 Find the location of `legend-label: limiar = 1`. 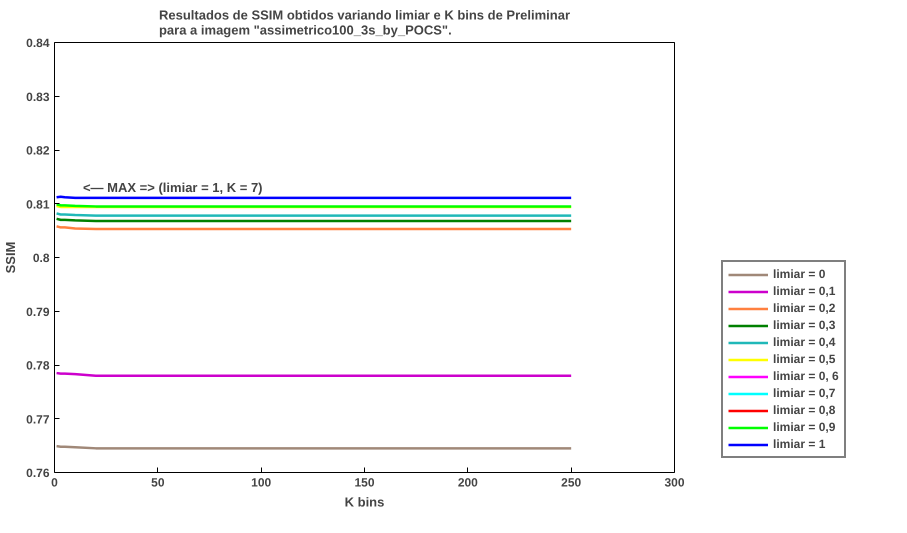

legend-label: limiar = 1 is located at coordinates (799, 444).